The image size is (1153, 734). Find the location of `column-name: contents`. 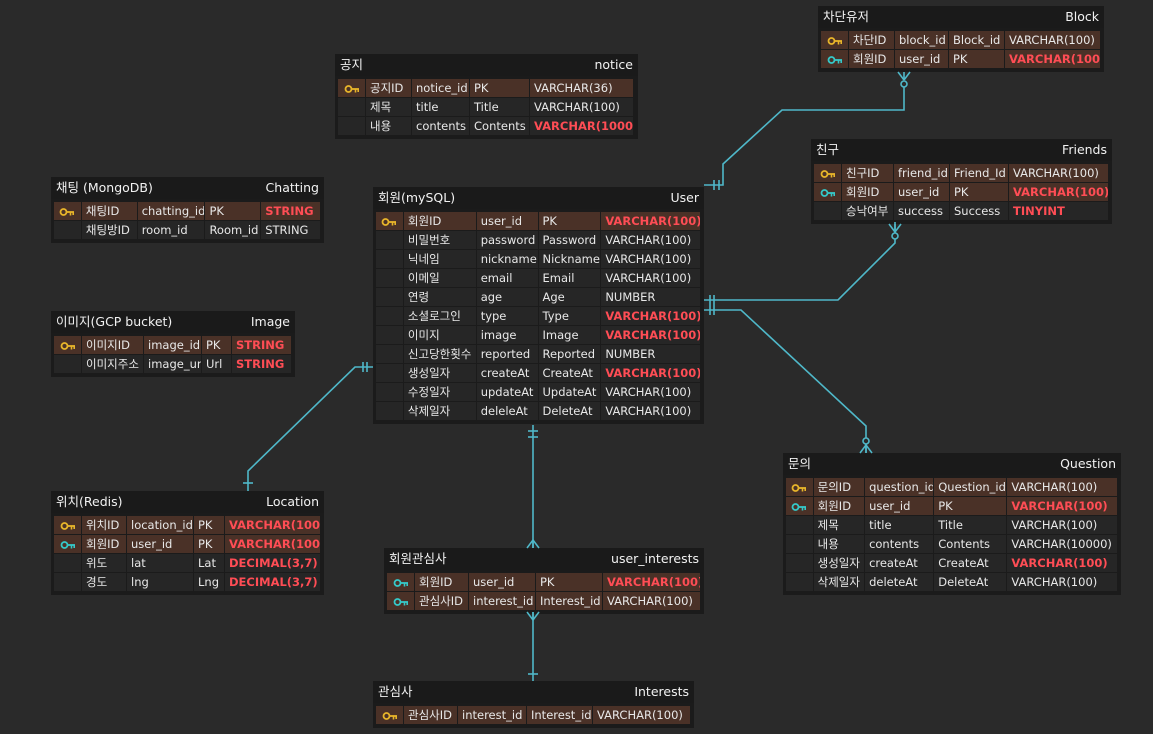

column-name: contents is located at coordinates (441, 126).